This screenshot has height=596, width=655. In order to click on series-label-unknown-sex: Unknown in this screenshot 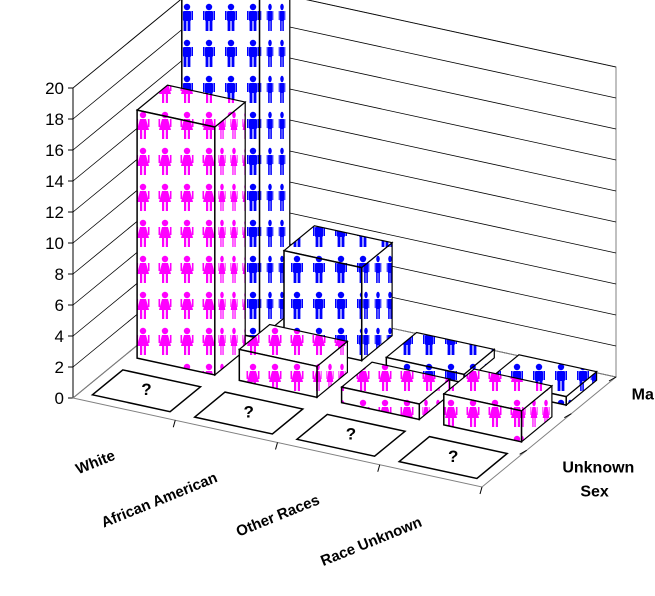, I will do `click(598, 468)`.